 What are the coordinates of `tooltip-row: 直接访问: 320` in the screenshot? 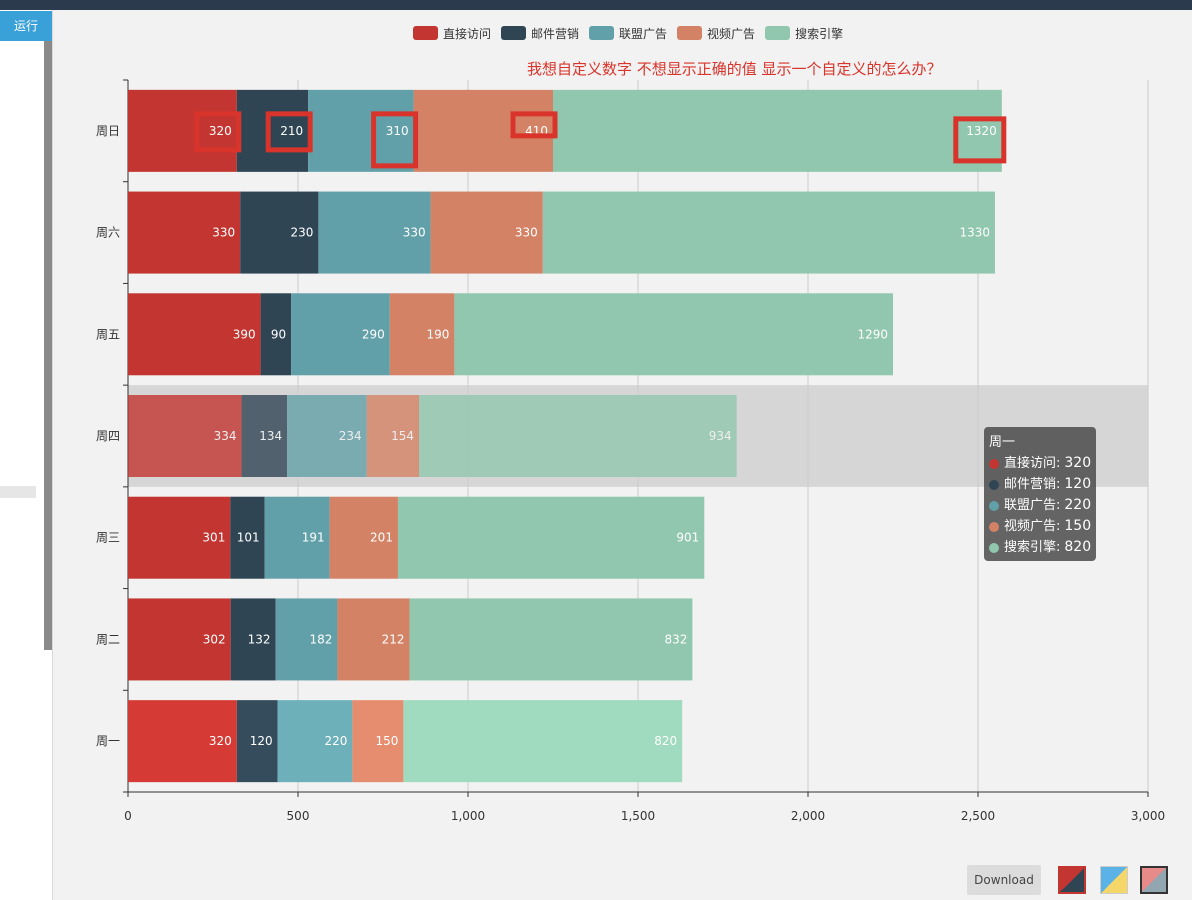 It's located at (1042, 463).